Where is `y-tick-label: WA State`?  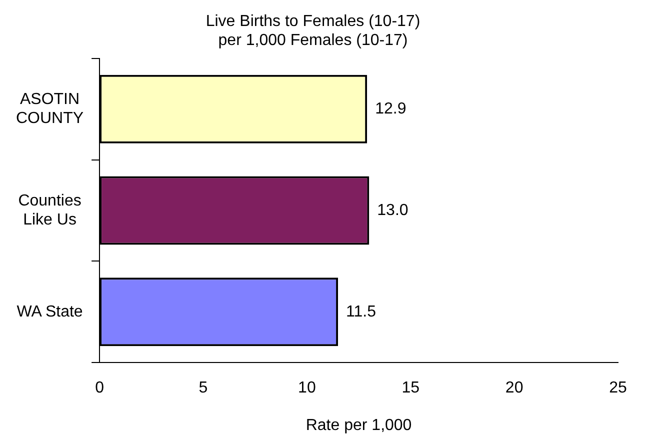 y-tick-label: WA State is located at coordinates (49, 311).